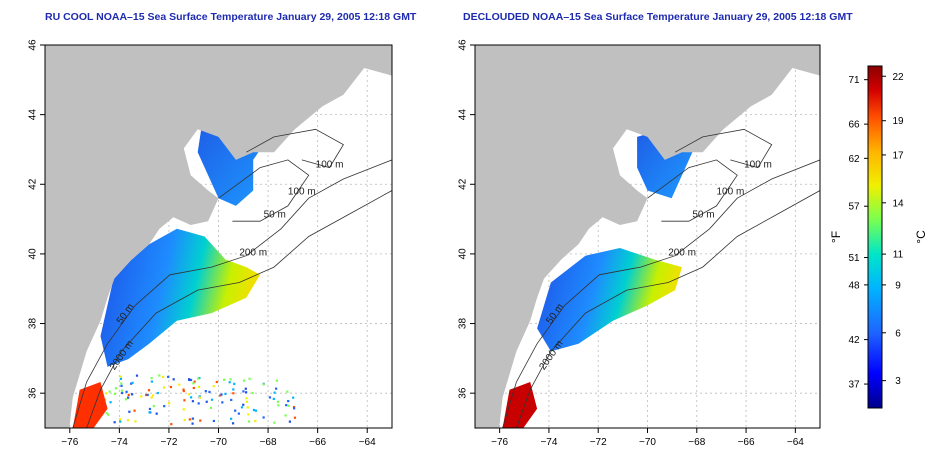 The height and width of the screenshot is (475, 950). Describe the element at coordinates (315, 87) in the screenshot. I see `left-land-nova-scotia` at that location.